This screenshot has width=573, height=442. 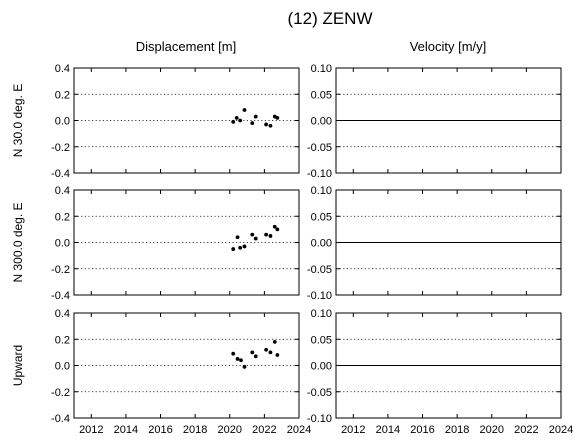 I want to click on row-label: Upward, so click(x=18, y=365).